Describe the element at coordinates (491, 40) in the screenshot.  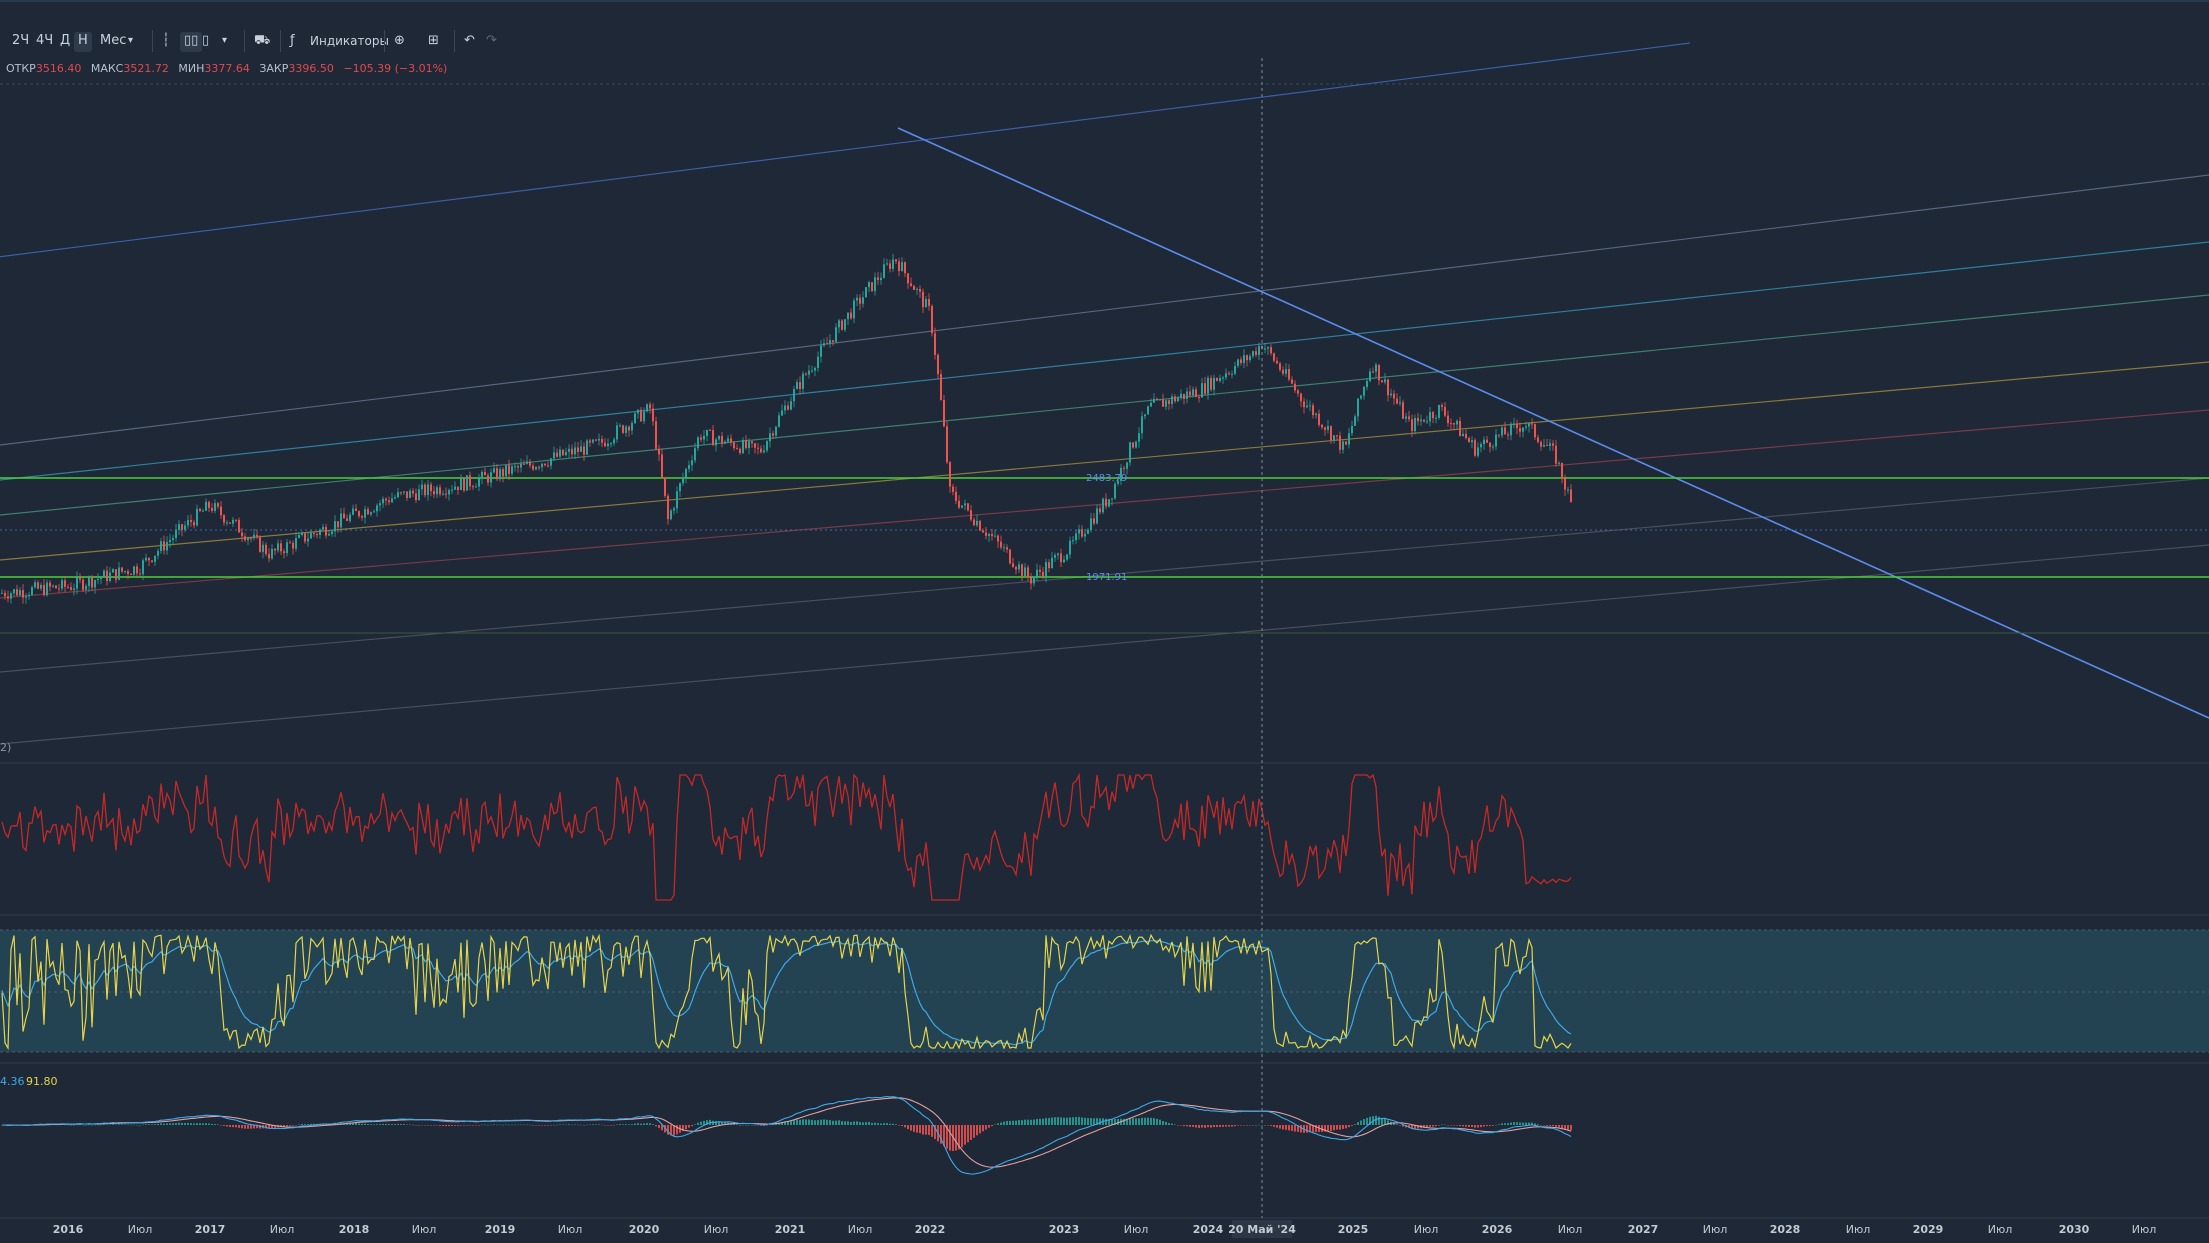
I see `redo-icon: ↷` at that location.